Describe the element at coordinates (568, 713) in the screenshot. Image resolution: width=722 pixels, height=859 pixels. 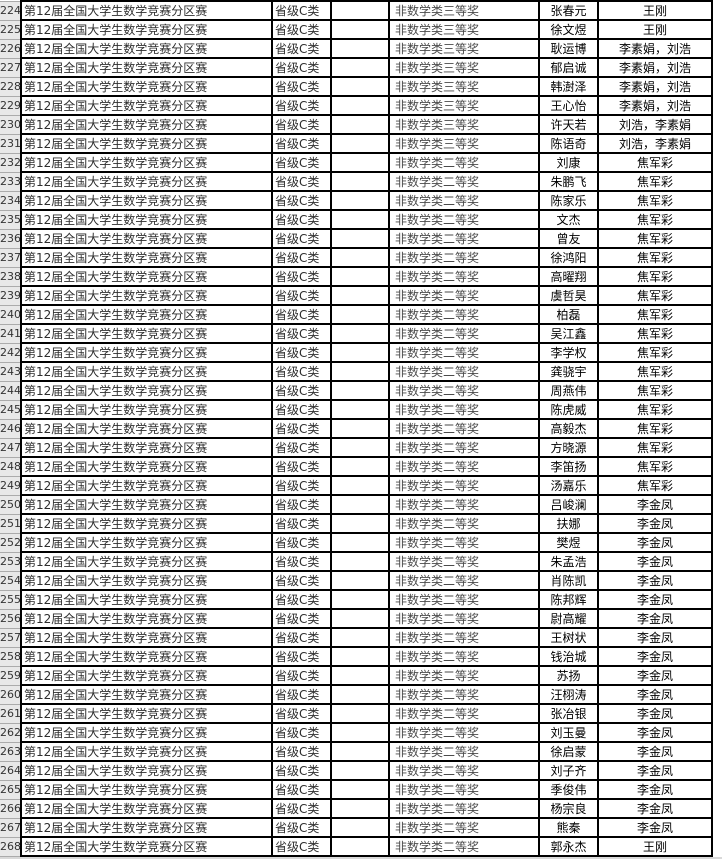
I see `student-name-cell: 张冶银` at that location.